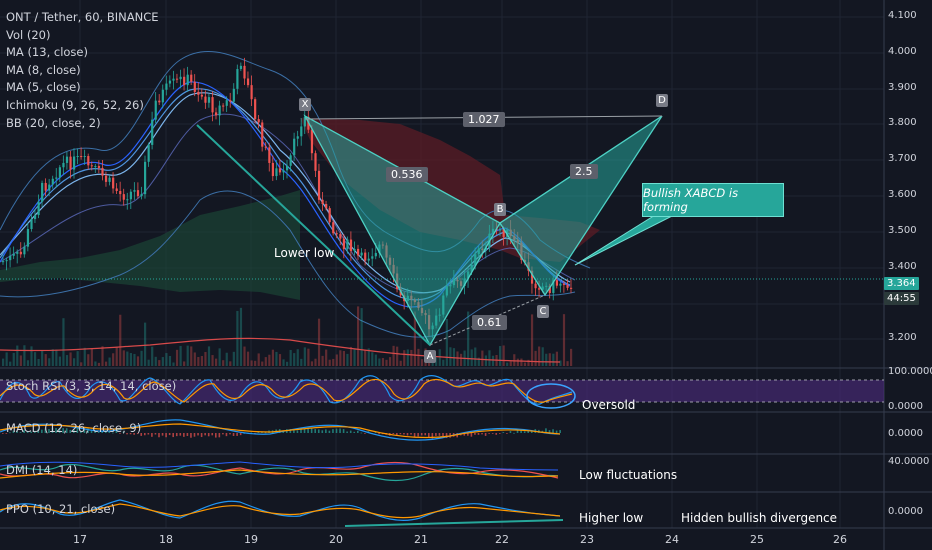 The height and width of the screenshot is (550, 932). What do you see at coordinates (43, 69) in the screenshot?
I see `legend-indicator-ma8: MA (8, close)` at bounding box center [43, 69].